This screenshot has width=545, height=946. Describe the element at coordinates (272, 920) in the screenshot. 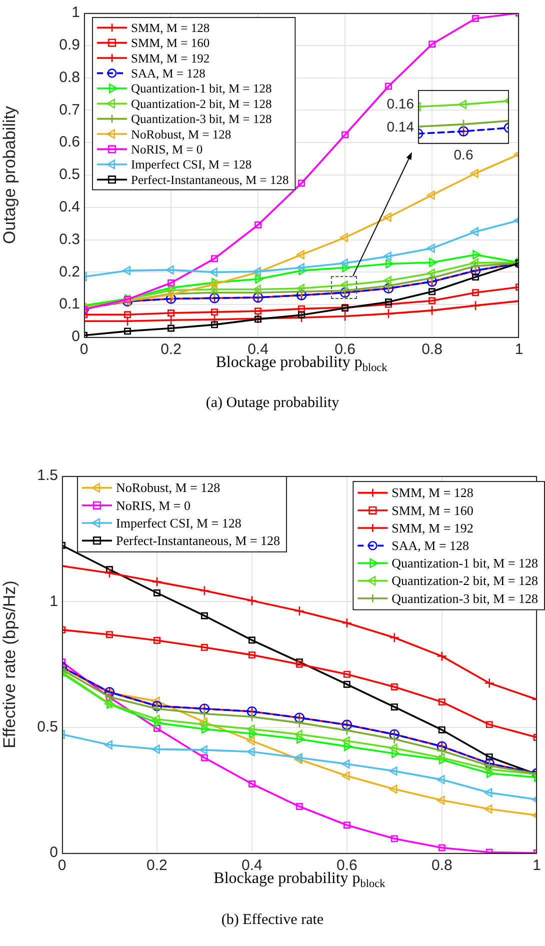

I see `text: (b) Effective rate` at that location.